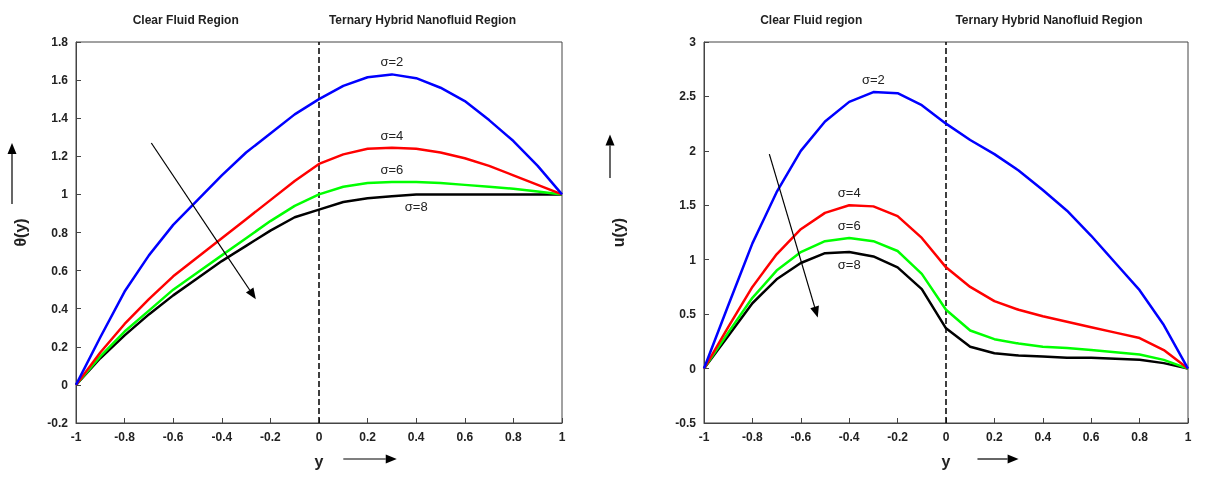 This screenshot has height=480, width=1213. Describe the element at coordinates (693, 42) in the screenshot. I see `y-tick-label: 3` at that location.